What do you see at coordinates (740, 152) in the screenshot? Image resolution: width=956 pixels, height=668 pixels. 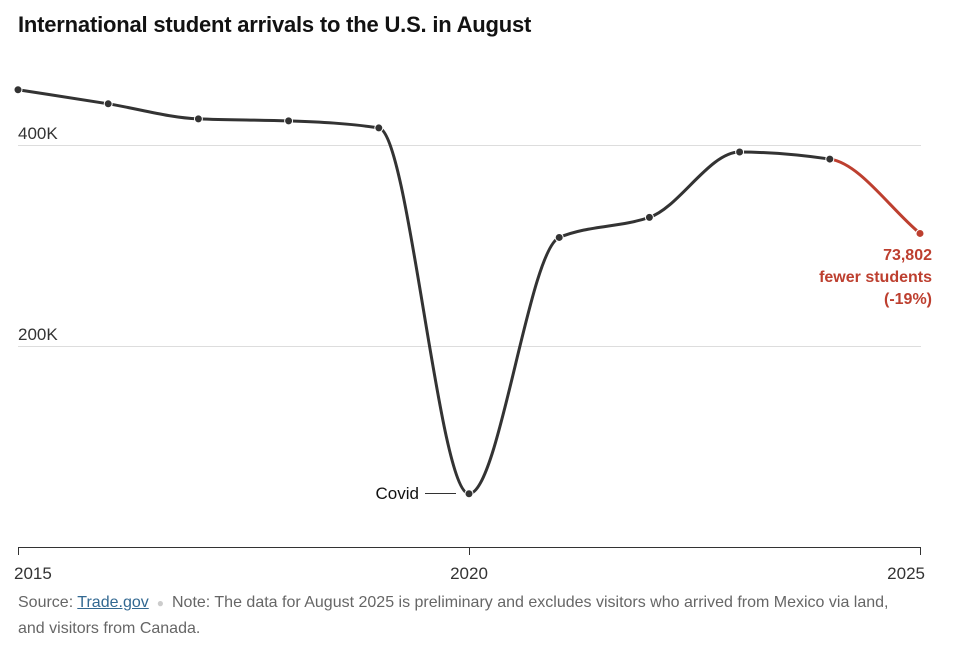 I see `data-point-2023` at bounding box center [740, 152].